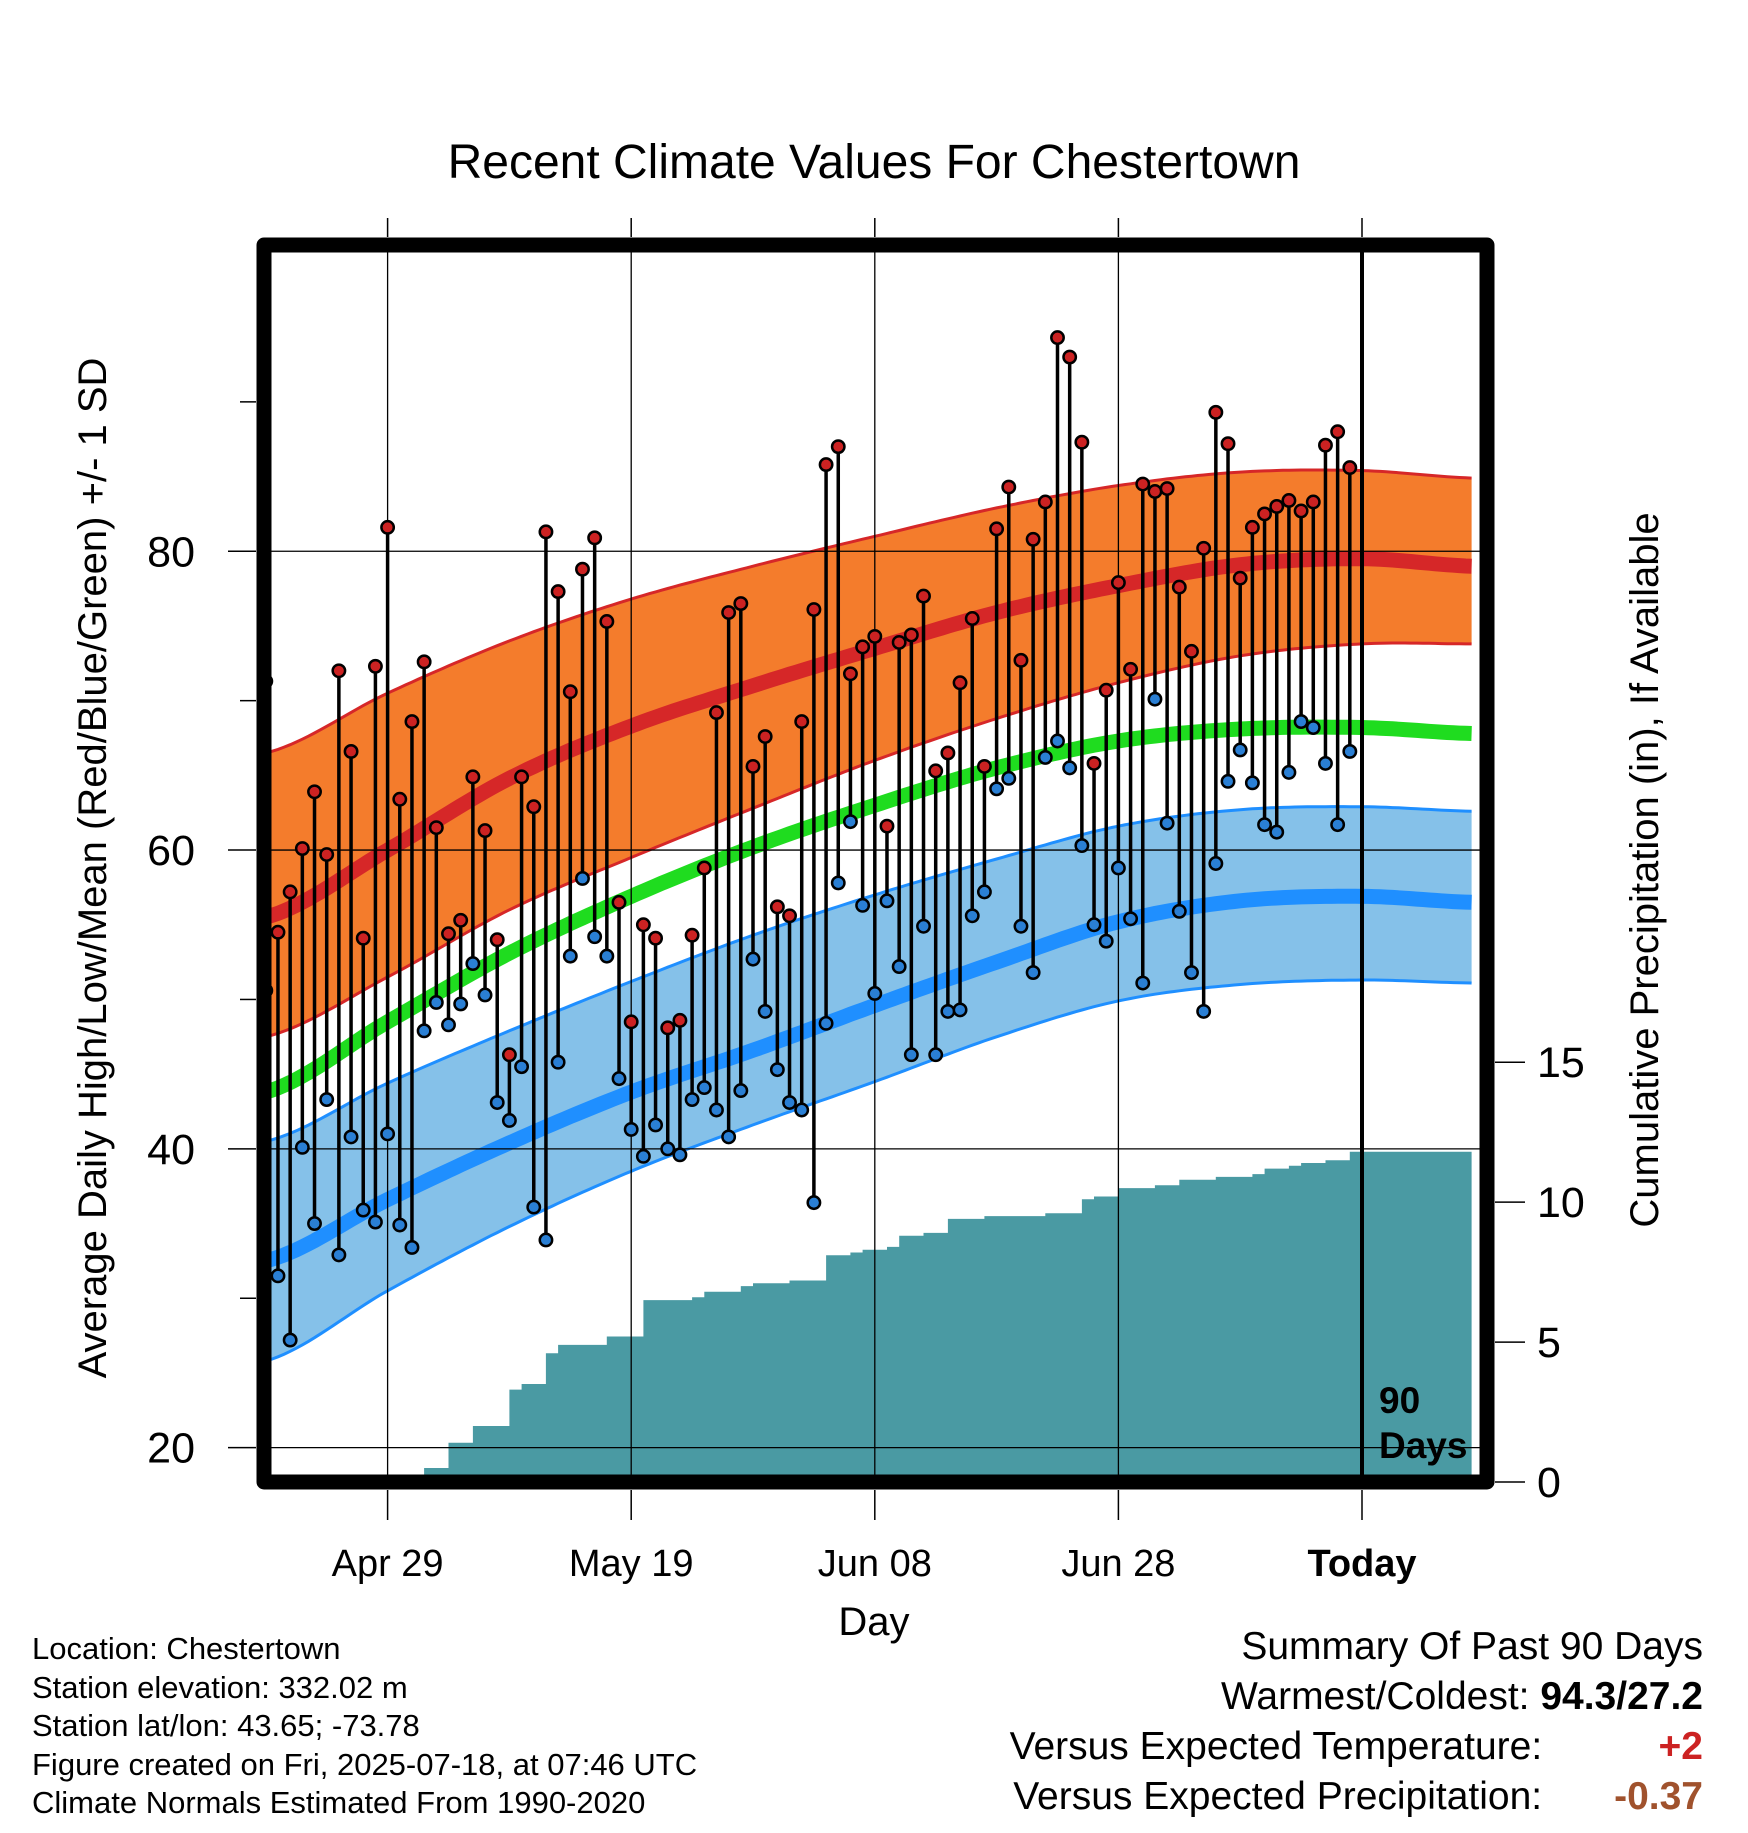 This screenshot has height=1833, width=1748. Describe the element at coordinates (1680, 1746) in the screenshot. I see `temp-departure-value: +2` at that location.